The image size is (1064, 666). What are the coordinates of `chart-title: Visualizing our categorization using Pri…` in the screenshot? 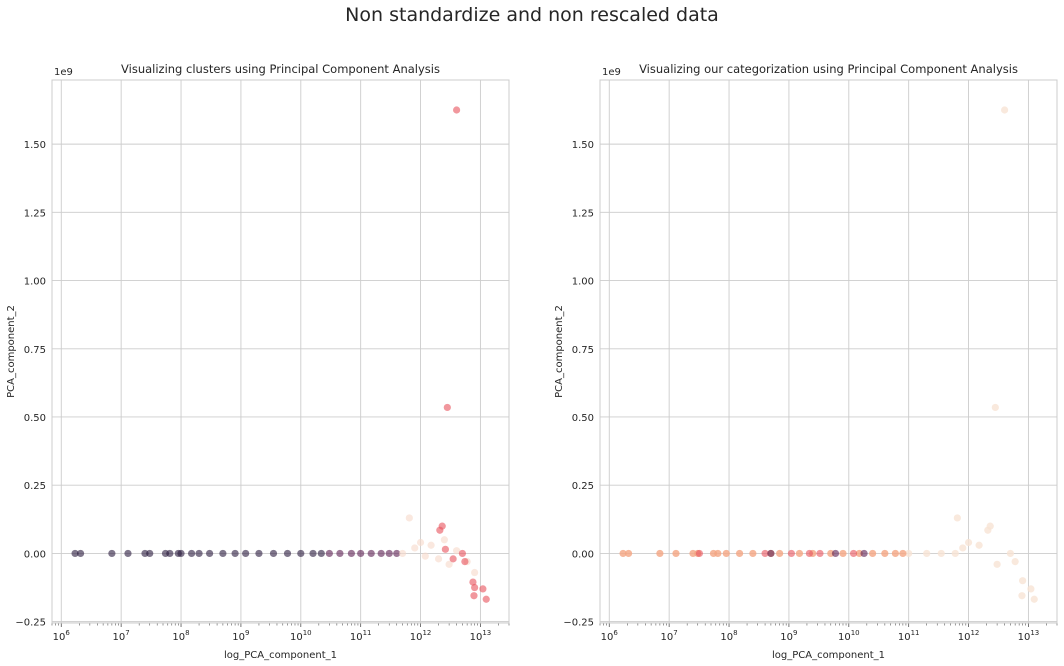 It's located at (828, 69).